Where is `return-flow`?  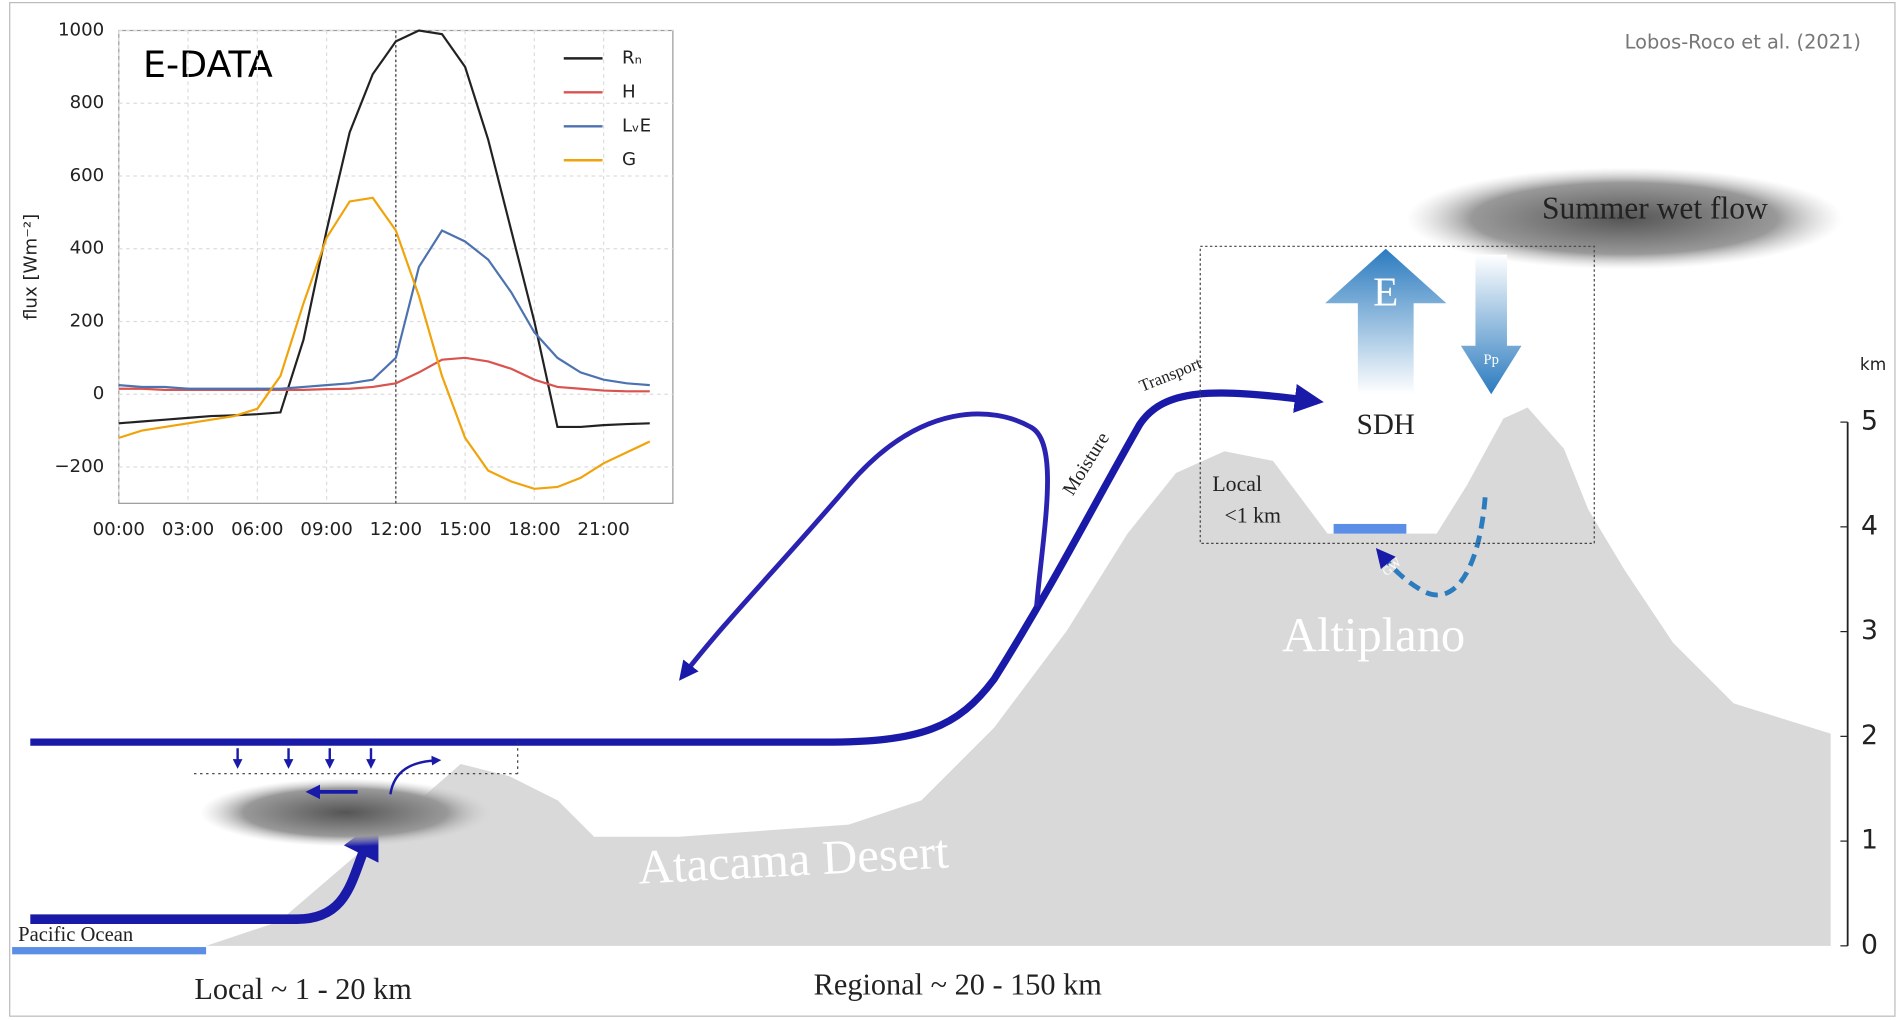
return-flow is located at coordinates (864, 546).